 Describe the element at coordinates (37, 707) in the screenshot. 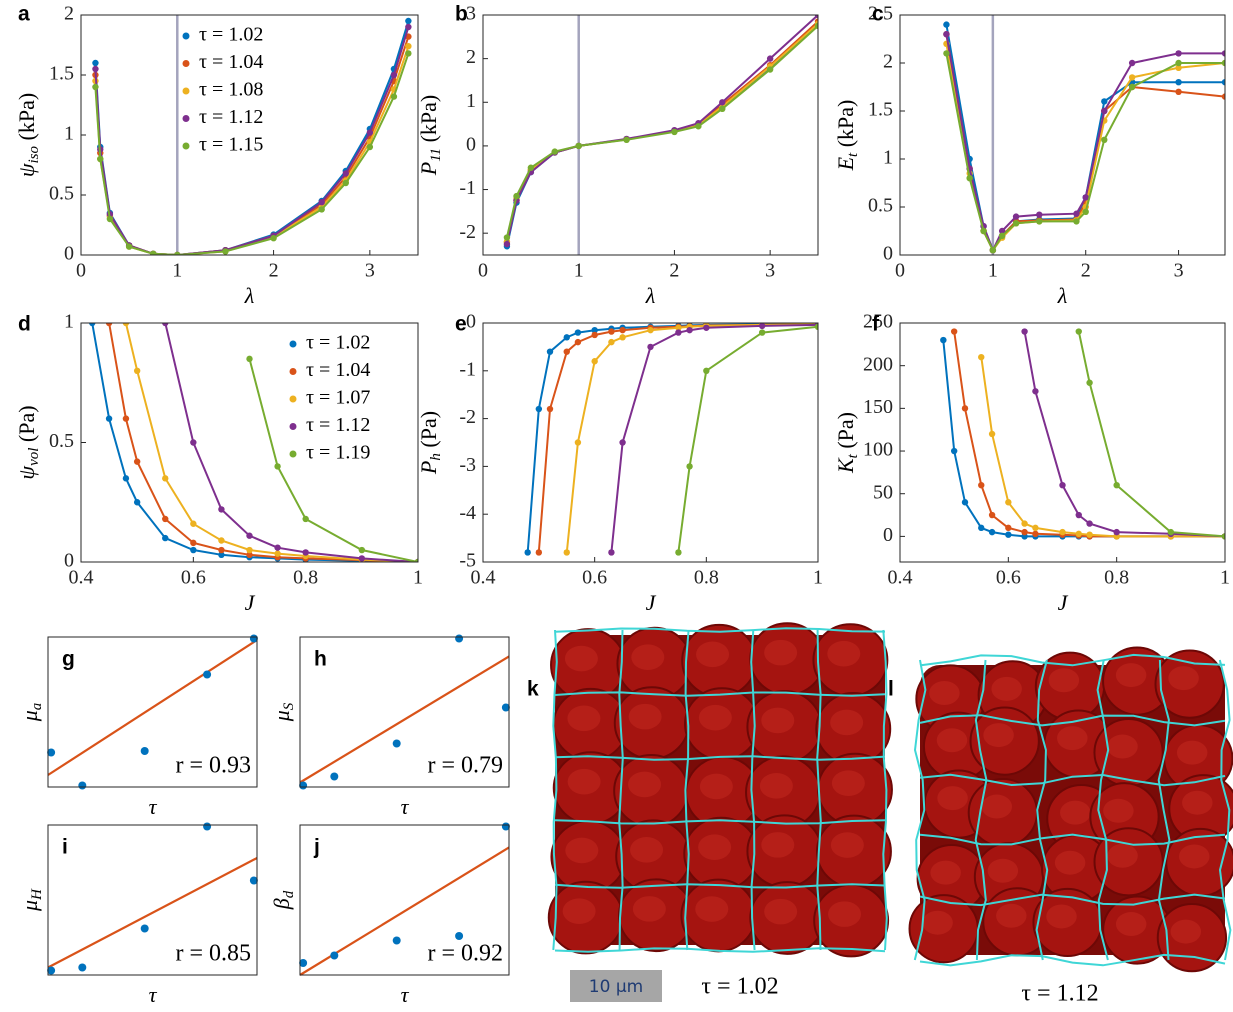

I see `y-label-subscript: a` at that location.